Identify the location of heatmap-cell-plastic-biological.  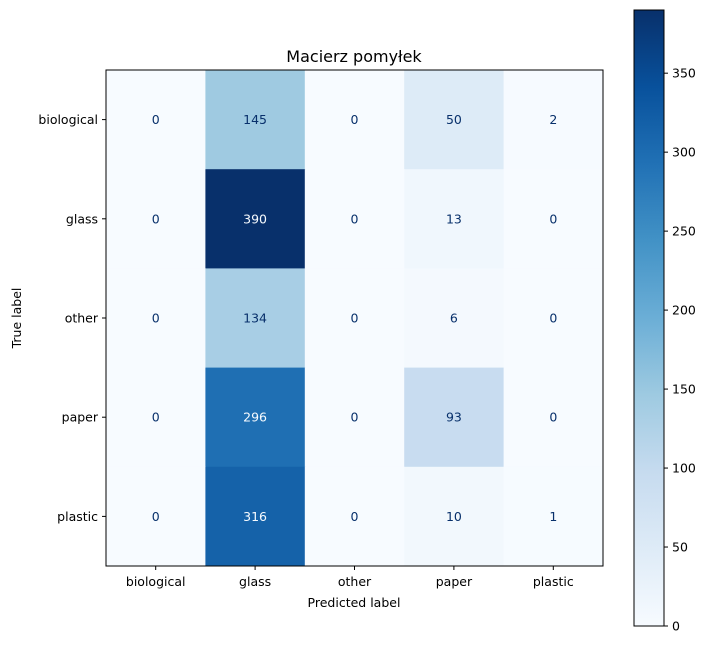
(156, 516).